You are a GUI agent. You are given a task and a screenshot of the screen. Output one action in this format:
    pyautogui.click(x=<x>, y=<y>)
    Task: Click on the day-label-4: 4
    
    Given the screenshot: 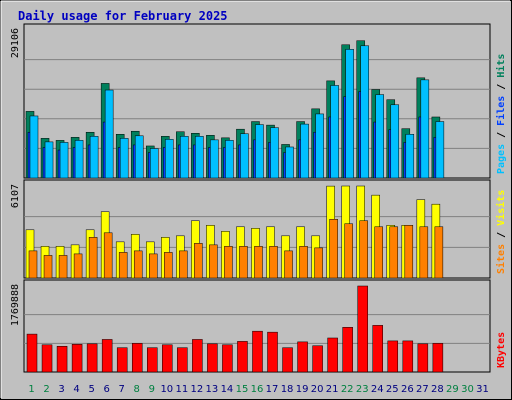 What is the action you would take?
    pyautogui.click(x=76, y=389)
    